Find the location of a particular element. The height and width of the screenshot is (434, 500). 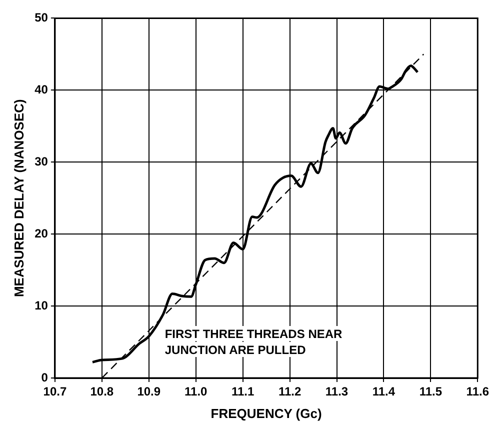

x-tick-label: 10.9 is located at coordinates (149, 391).